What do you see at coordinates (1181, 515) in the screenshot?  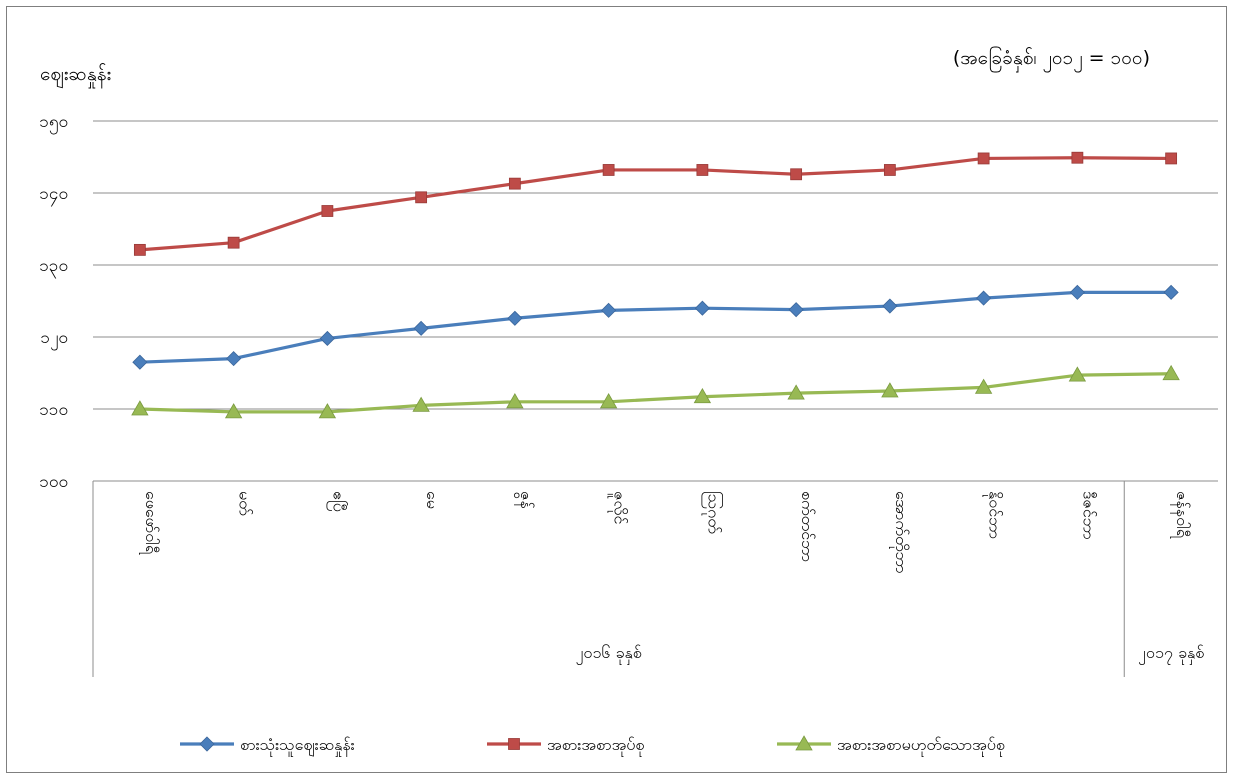 I see `x-tick-label: ဇန်နဝါရီ` at bounding box center [1181, 515].